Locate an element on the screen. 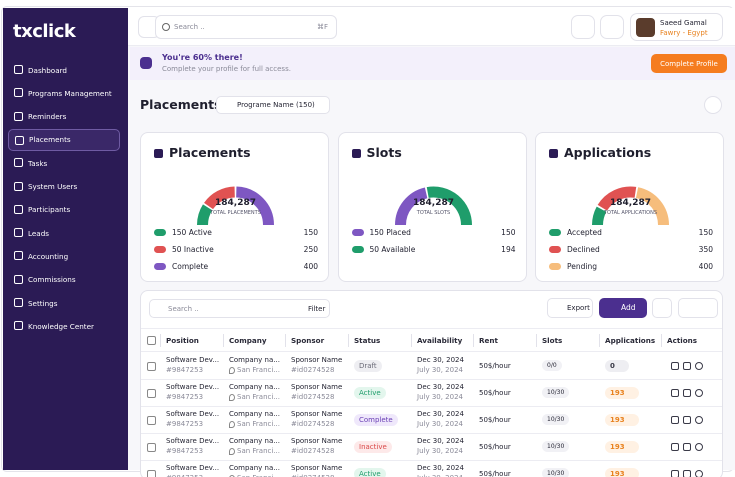 The image size is (735, 477). search-box: Search .. ⌘F is located at coordinates (246, 27).